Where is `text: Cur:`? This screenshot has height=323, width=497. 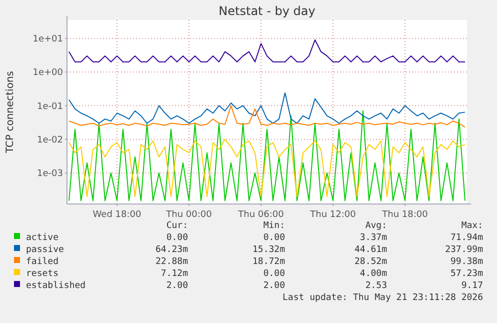 text: Cur: is located at coordinates (177, 226).